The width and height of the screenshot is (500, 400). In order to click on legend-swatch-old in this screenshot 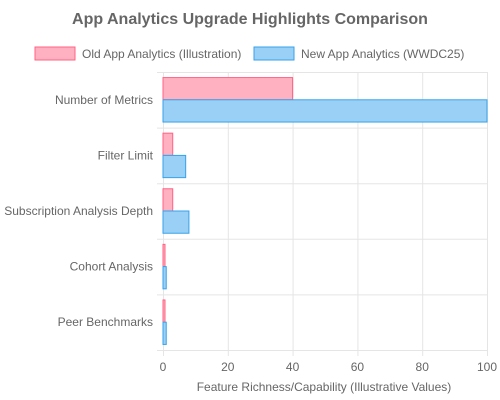, I will do `click(55, 53)`.